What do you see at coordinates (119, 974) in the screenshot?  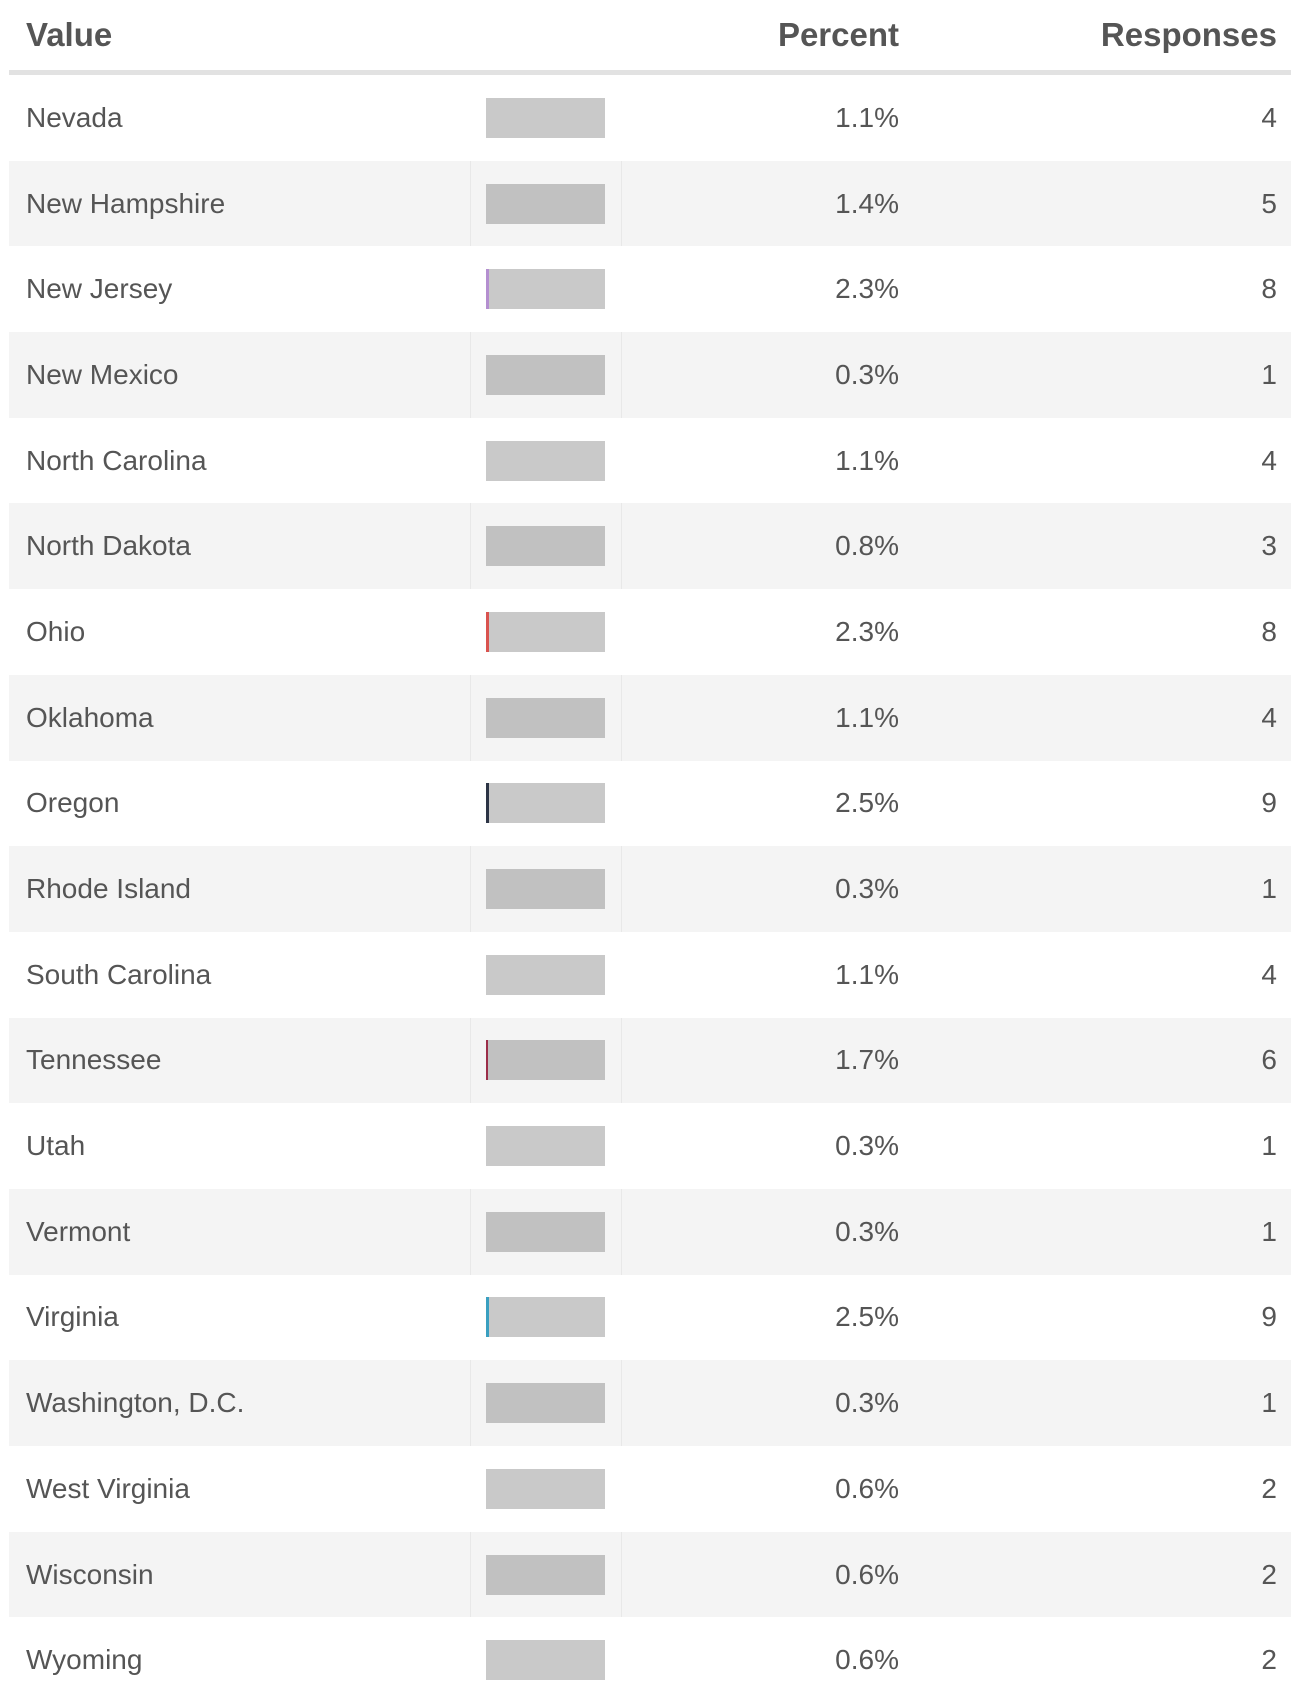 I see `state-name: South Carolina` at bounding box center [119, 974].